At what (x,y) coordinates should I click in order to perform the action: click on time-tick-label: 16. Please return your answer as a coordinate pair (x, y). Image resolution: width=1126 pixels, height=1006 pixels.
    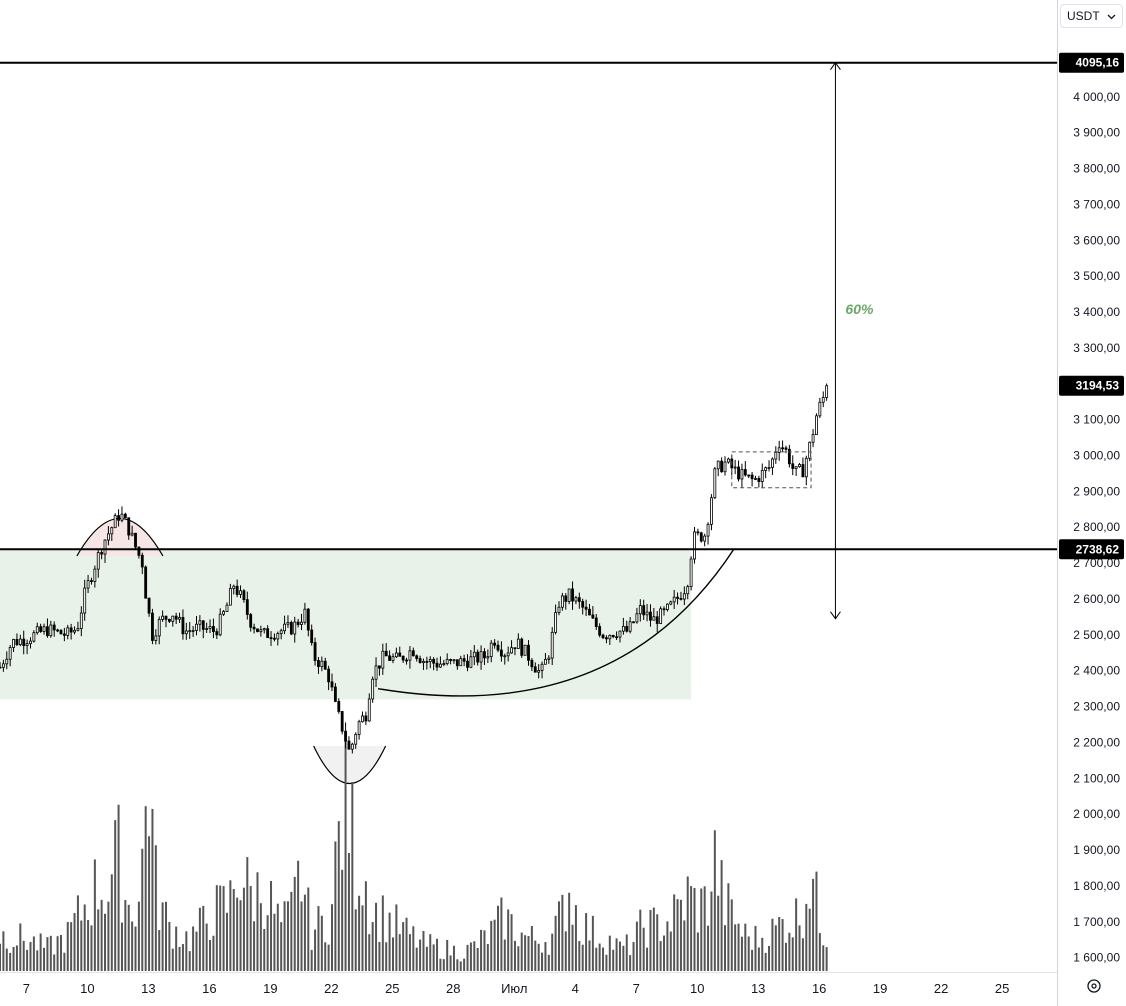
    Looking at the image, I should click on (819, 988).